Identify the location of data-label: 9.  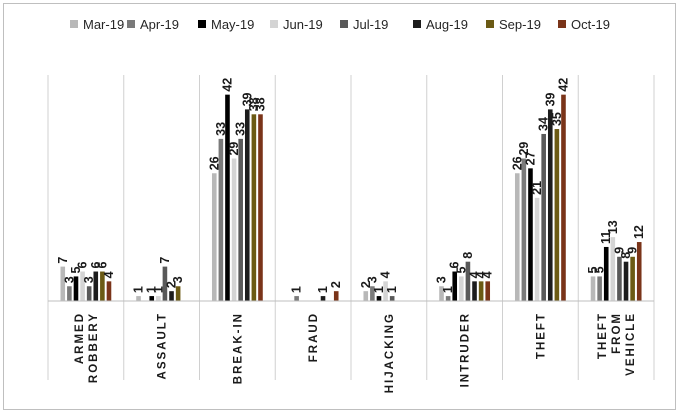
(619, 250).